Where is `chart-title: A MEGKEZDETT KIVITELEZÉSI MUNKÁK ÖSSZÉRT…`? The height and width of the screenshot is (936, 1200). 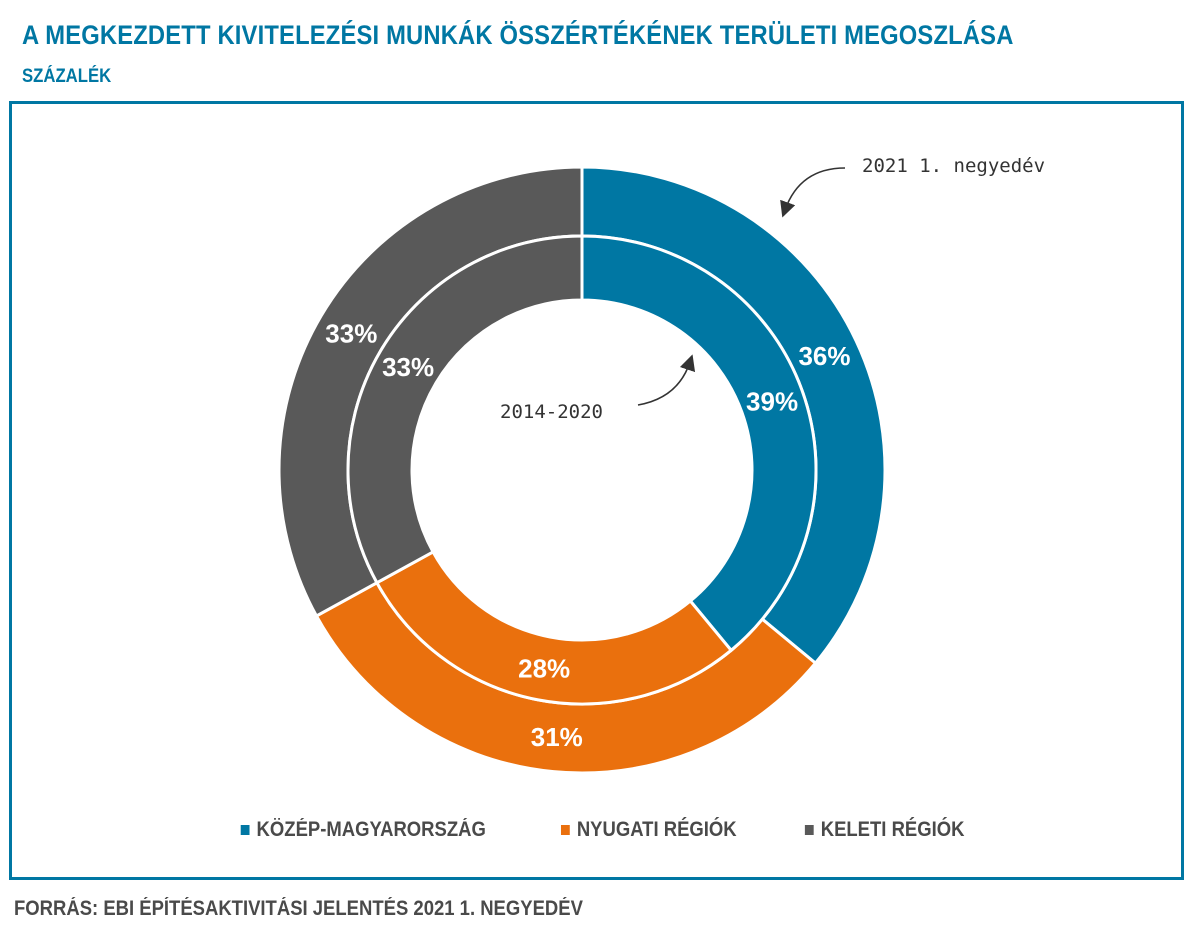
chart-title: A MEGKEZDETT KIVITELEZÉSI MUNKÁK ÖSSZÉRT… is located at coordinates (518, 35).